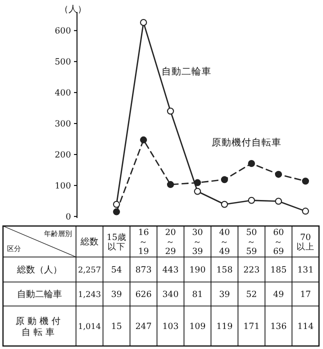 This screenshot has height=349, width=323. I want to click on data-label: 81, so click(197, 295).